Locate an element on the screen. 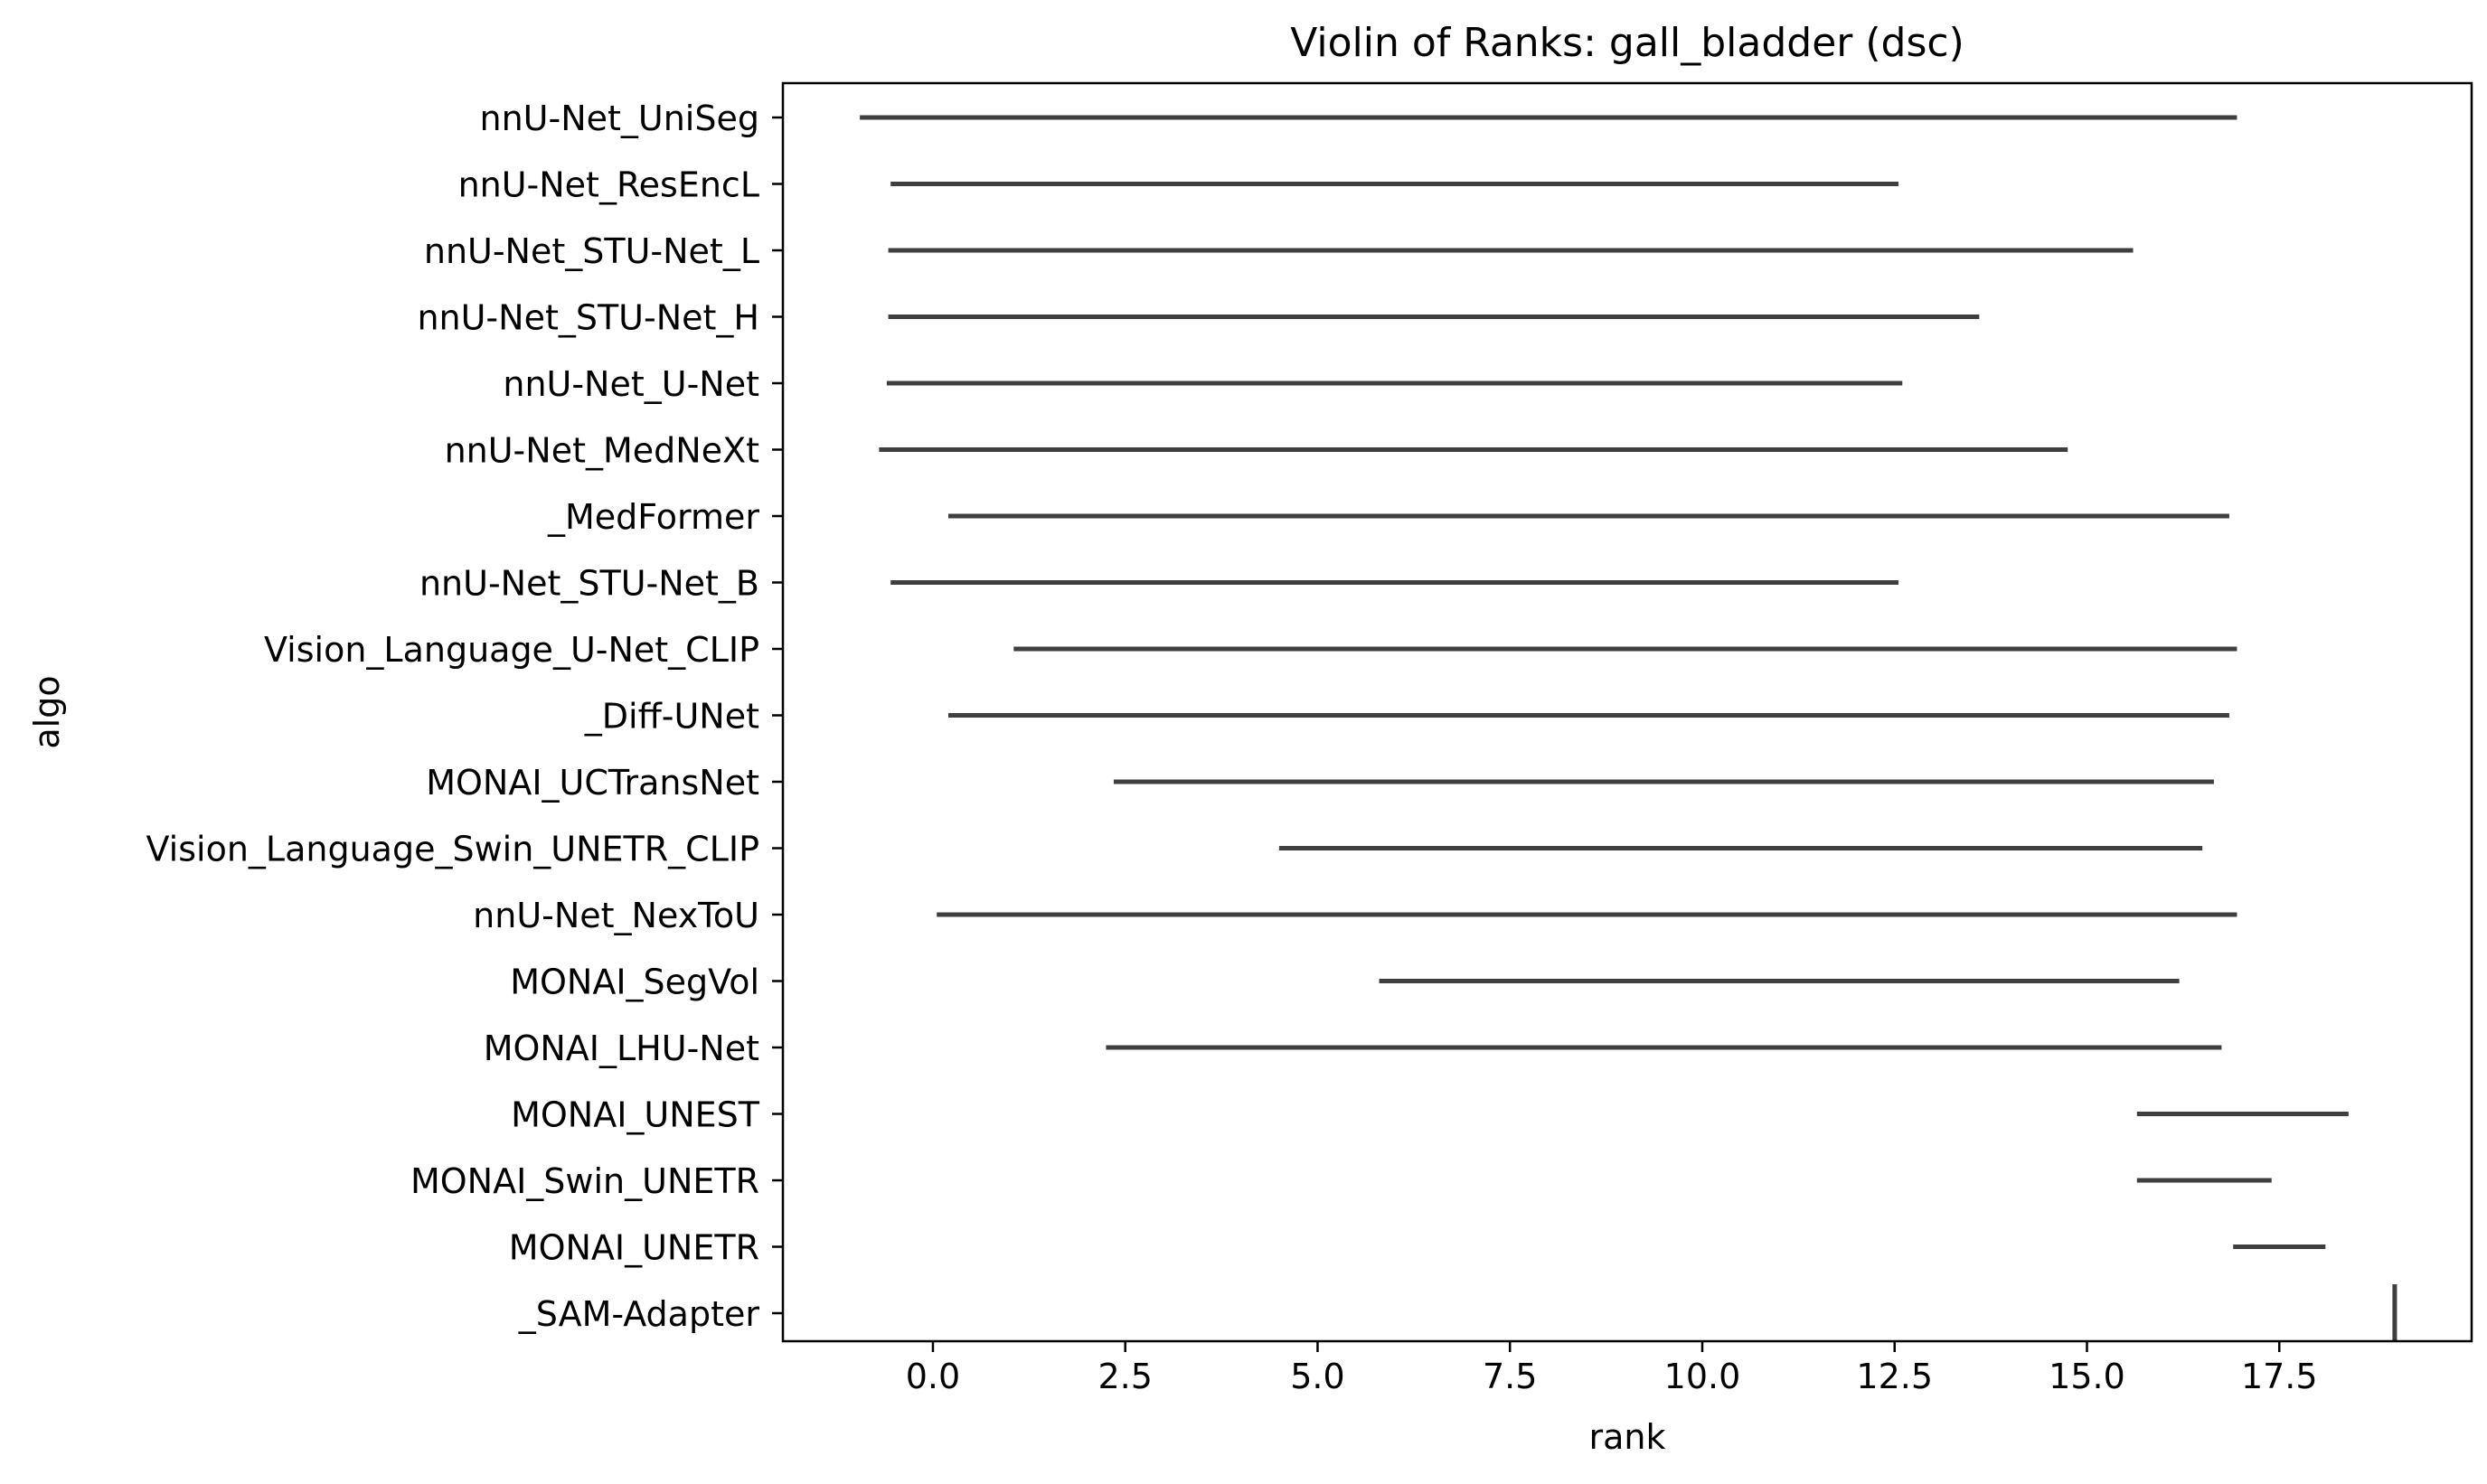 The height and width of the screenshot is (1484, 2487). y-tick-label: MONAI_UCTransNet is located at coordinates (593, 783).